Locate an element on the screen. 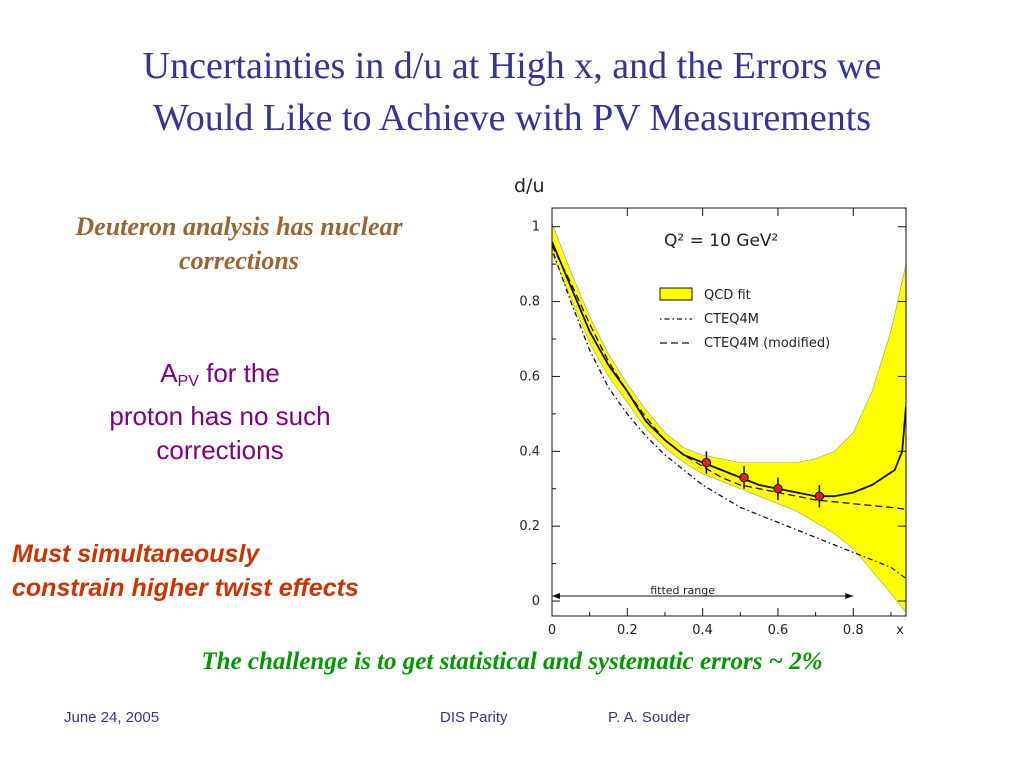 The width and height of the screenshot is (1024, 768). legend-swatch-qcd-fit is located at coordinates (676, 294).